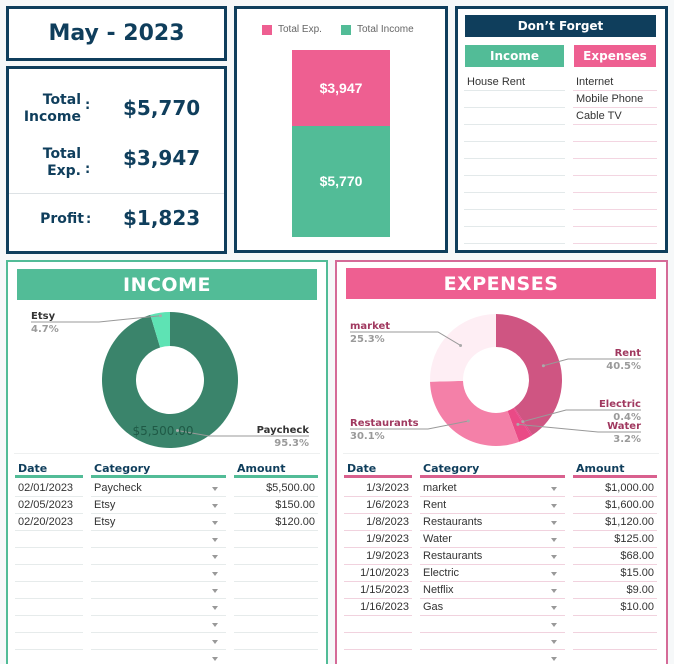  Describe the element at coordinates (276, 488) in the screenshot. I see `table-cell-amount: $5,500.00` at that location.